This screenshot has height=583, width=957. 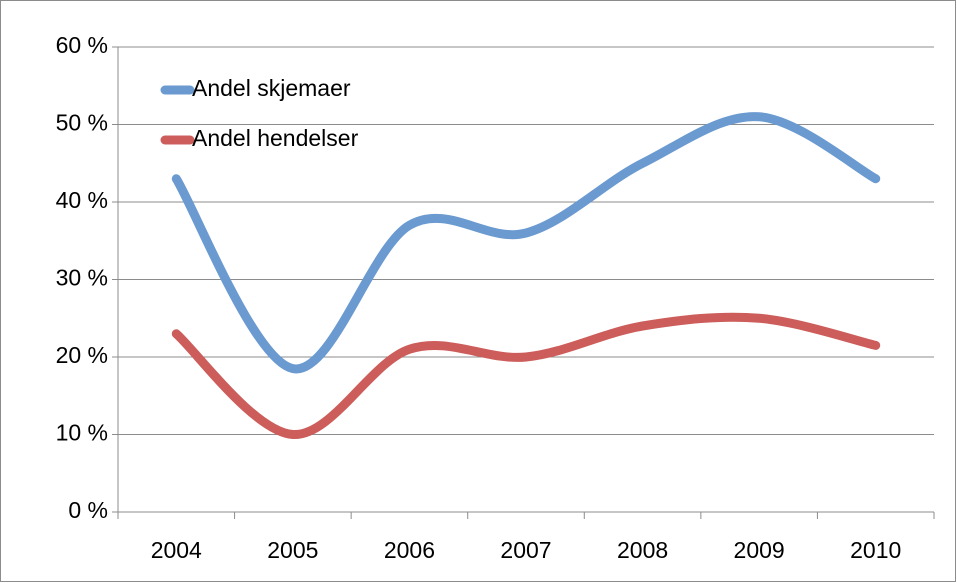 What do you see at coordinates (88, 510) in the screenshot?
I see `y-tick-label: 0 %` at bounding box center [88, 510].